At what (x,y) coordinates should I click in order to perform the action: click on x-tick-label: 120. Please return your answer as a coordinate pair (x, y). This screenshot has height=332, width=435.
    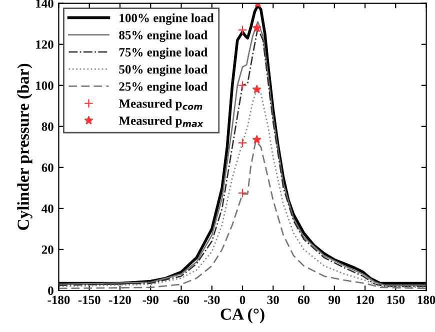
    Looking at the image, I should click on (365, 300).